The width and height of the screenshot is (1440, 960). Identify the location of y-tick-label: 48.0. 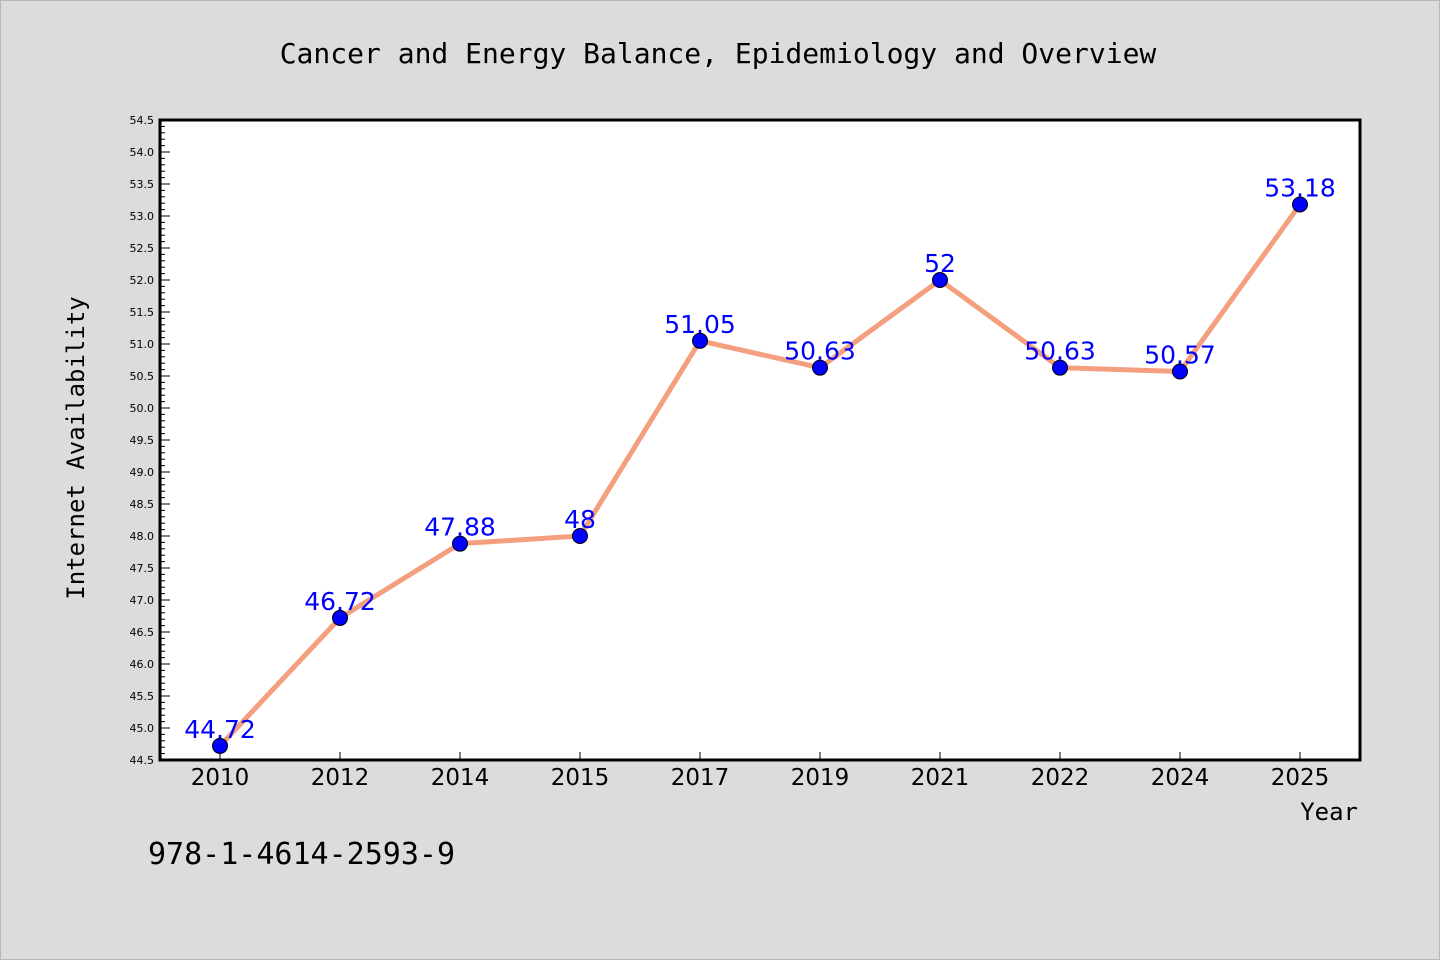
(142, 536).